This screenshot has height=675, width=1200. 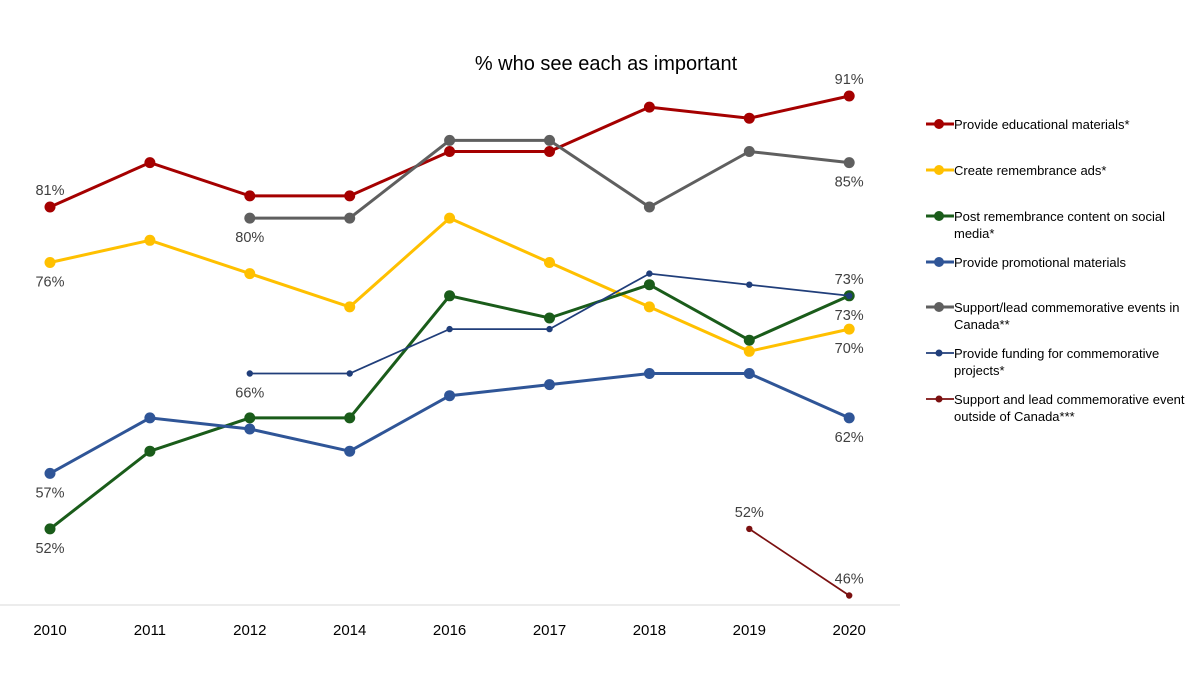 I want to click on data-label: 62%, so click(x=849, y=438).